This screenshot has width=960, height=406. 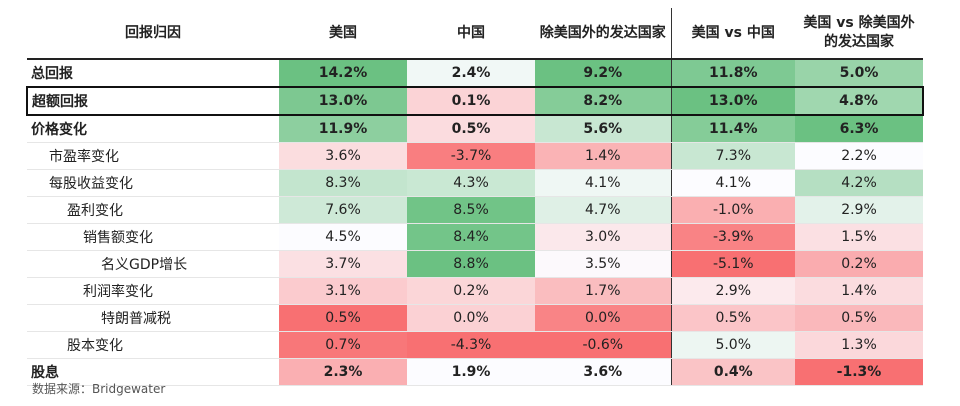 I want to click on table-row: 股本变化 0.7% -4.3% -0.6% 5.0% 1.3%, so click(x=475, y=345).